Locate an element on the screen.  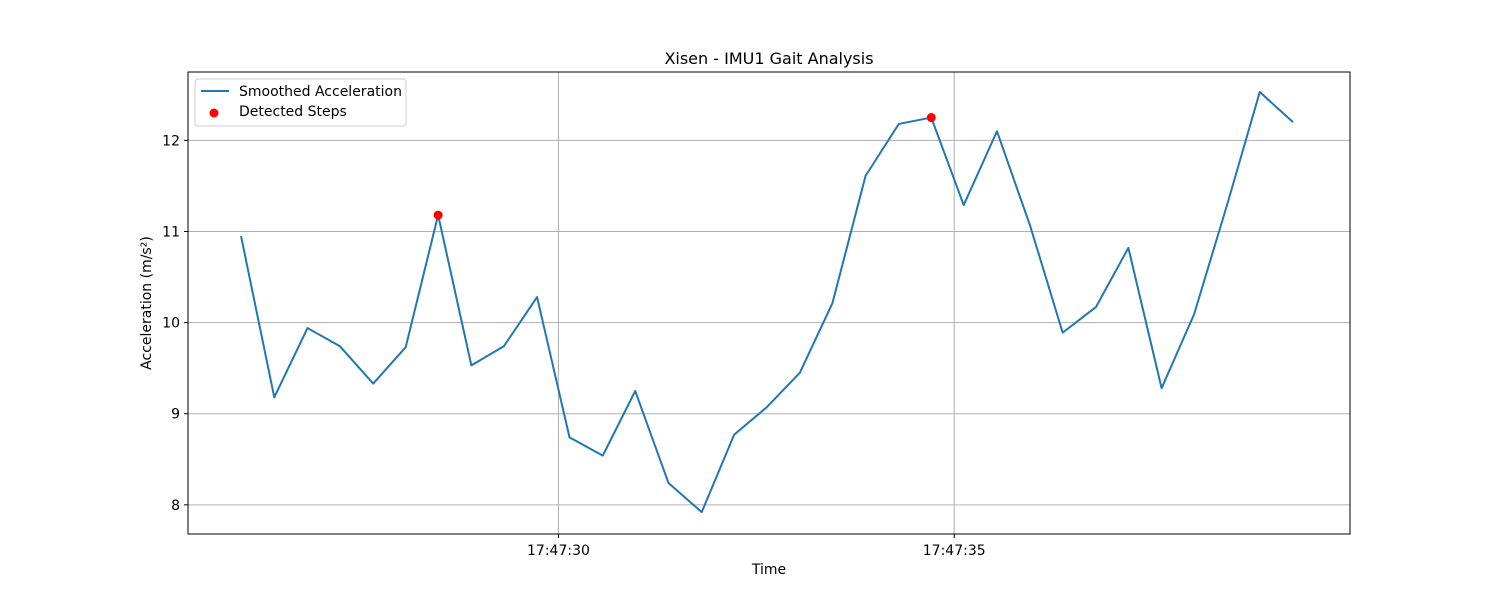
y-tick-label: 8 is located at coordinates (175, 506).